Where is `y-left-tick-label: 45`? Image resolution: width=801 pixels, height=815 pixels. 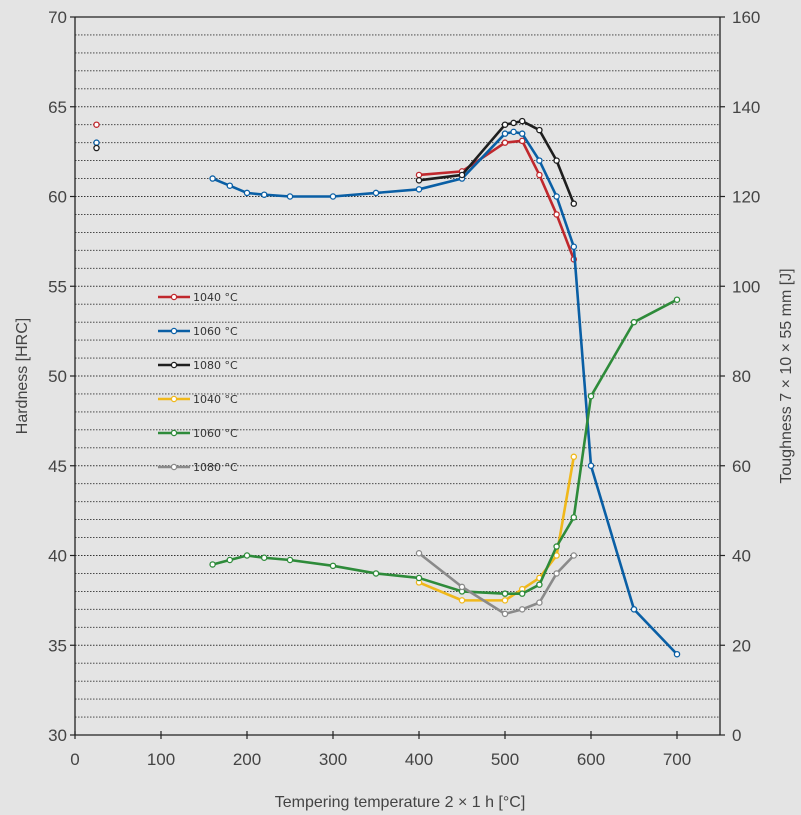
y-left-tick-label: 45 is located at coordinates (57, 466).